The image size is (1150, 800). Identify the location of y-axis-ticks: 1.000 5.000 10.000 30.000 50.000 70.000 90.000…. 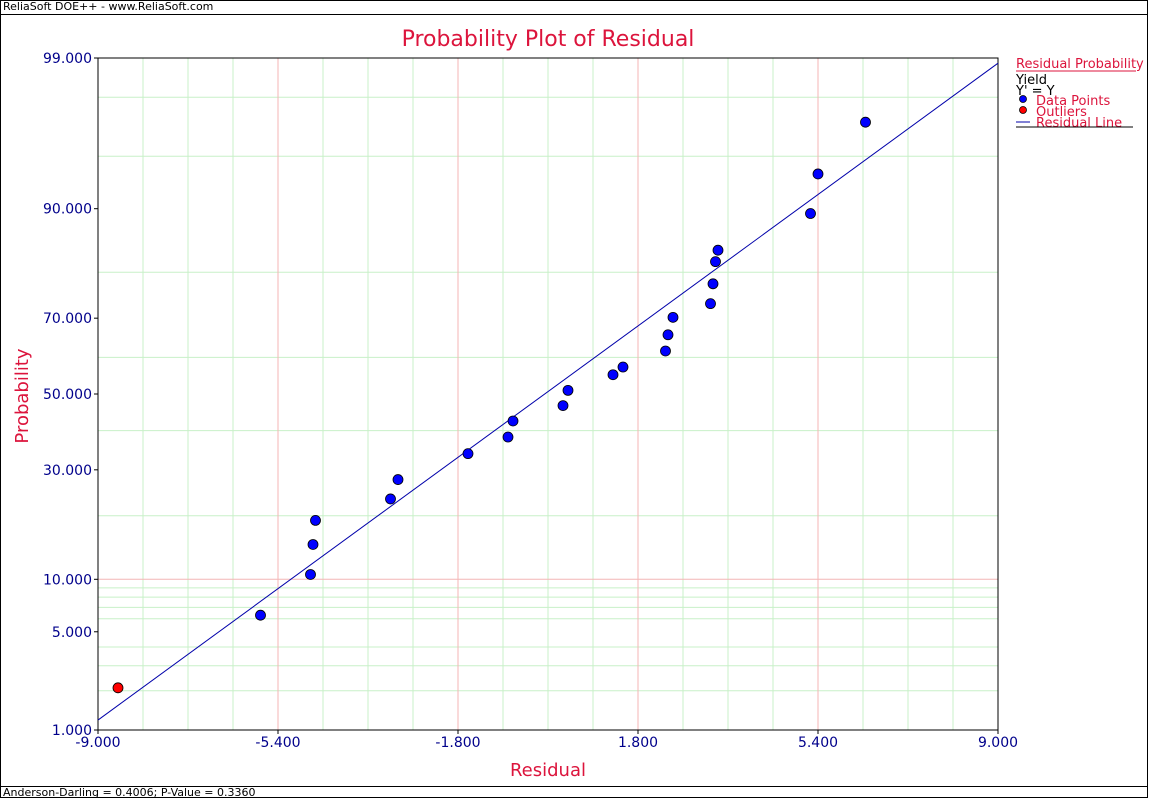
(70, 395).